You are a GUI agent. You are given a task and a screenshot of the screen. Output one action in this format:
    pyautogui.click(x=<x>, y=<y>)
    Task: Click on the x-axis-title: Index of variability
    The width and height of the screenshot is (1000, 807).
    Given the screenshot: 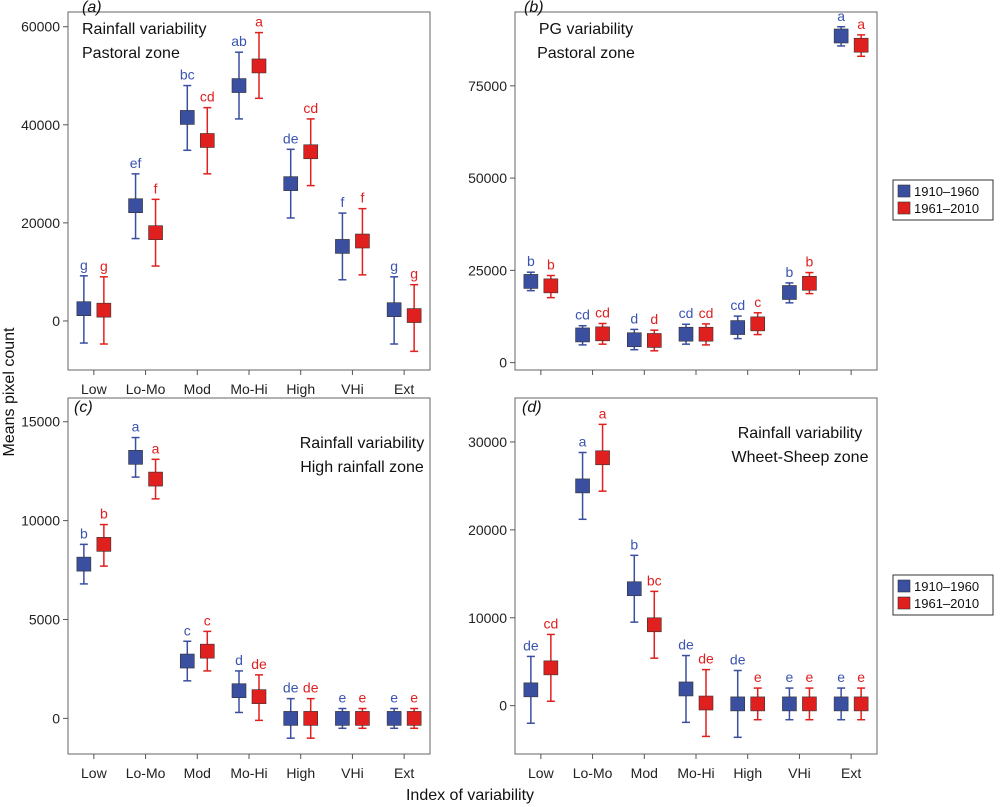 What is the action you would take?
    pyautogui.click(x=470, y=795)
    